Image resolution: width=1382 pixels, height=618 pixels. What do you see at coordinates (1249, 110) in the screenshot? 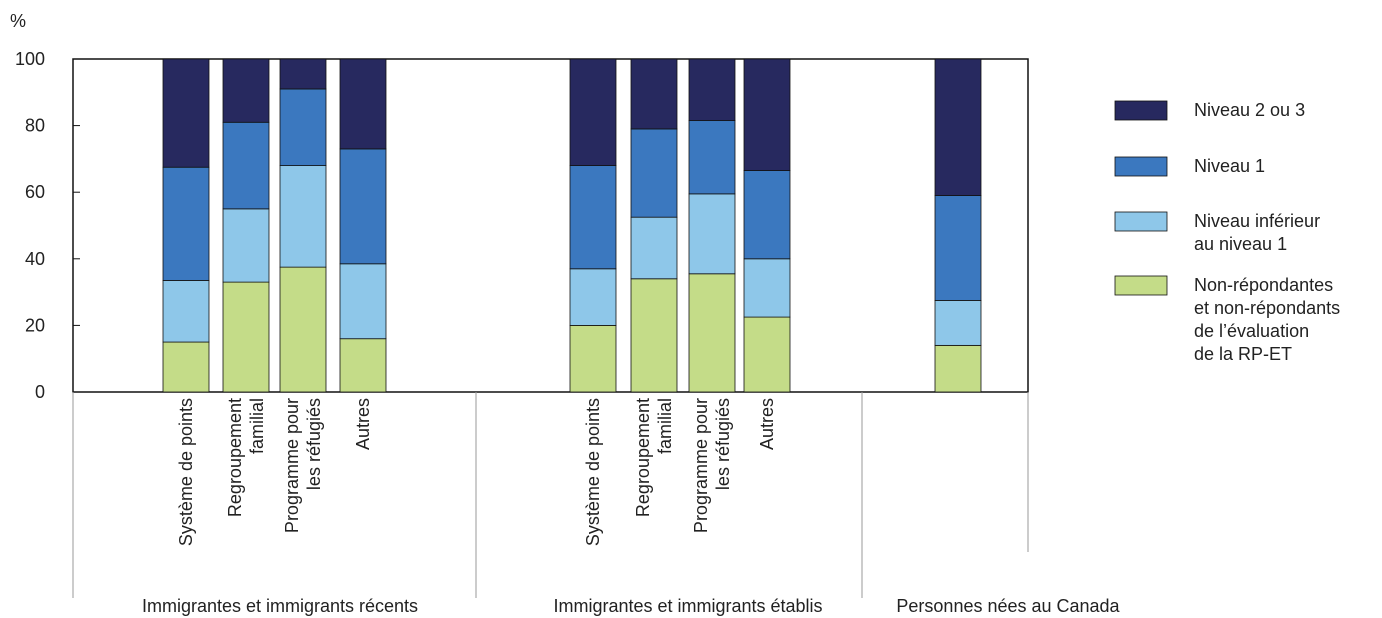
I see `legend-label: Niveau 2 ou 3` at bounding box center [1249, 110].